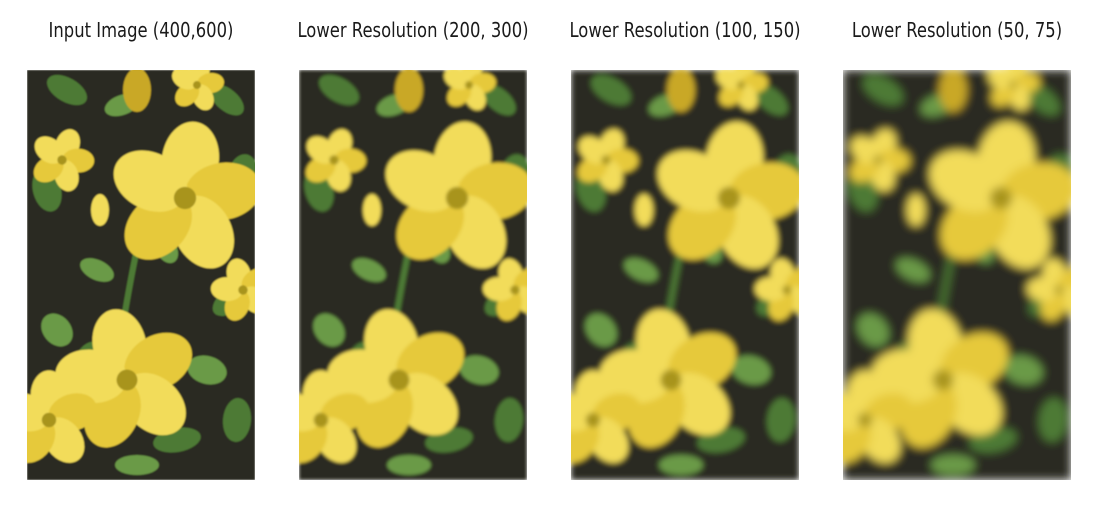  What do you see at coordinates (141, 30) in the screenshot?
I see `panel-title: Input Image (400,600)` at bounding box center [141, 30].